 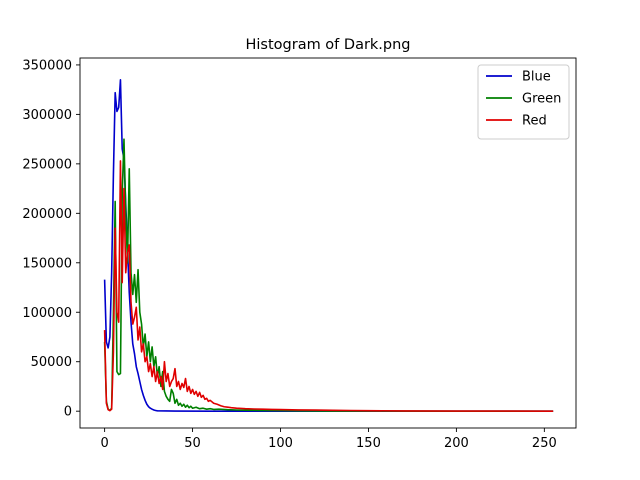 I want to click on x-tick-label: 250, so click(x=544, y=443).